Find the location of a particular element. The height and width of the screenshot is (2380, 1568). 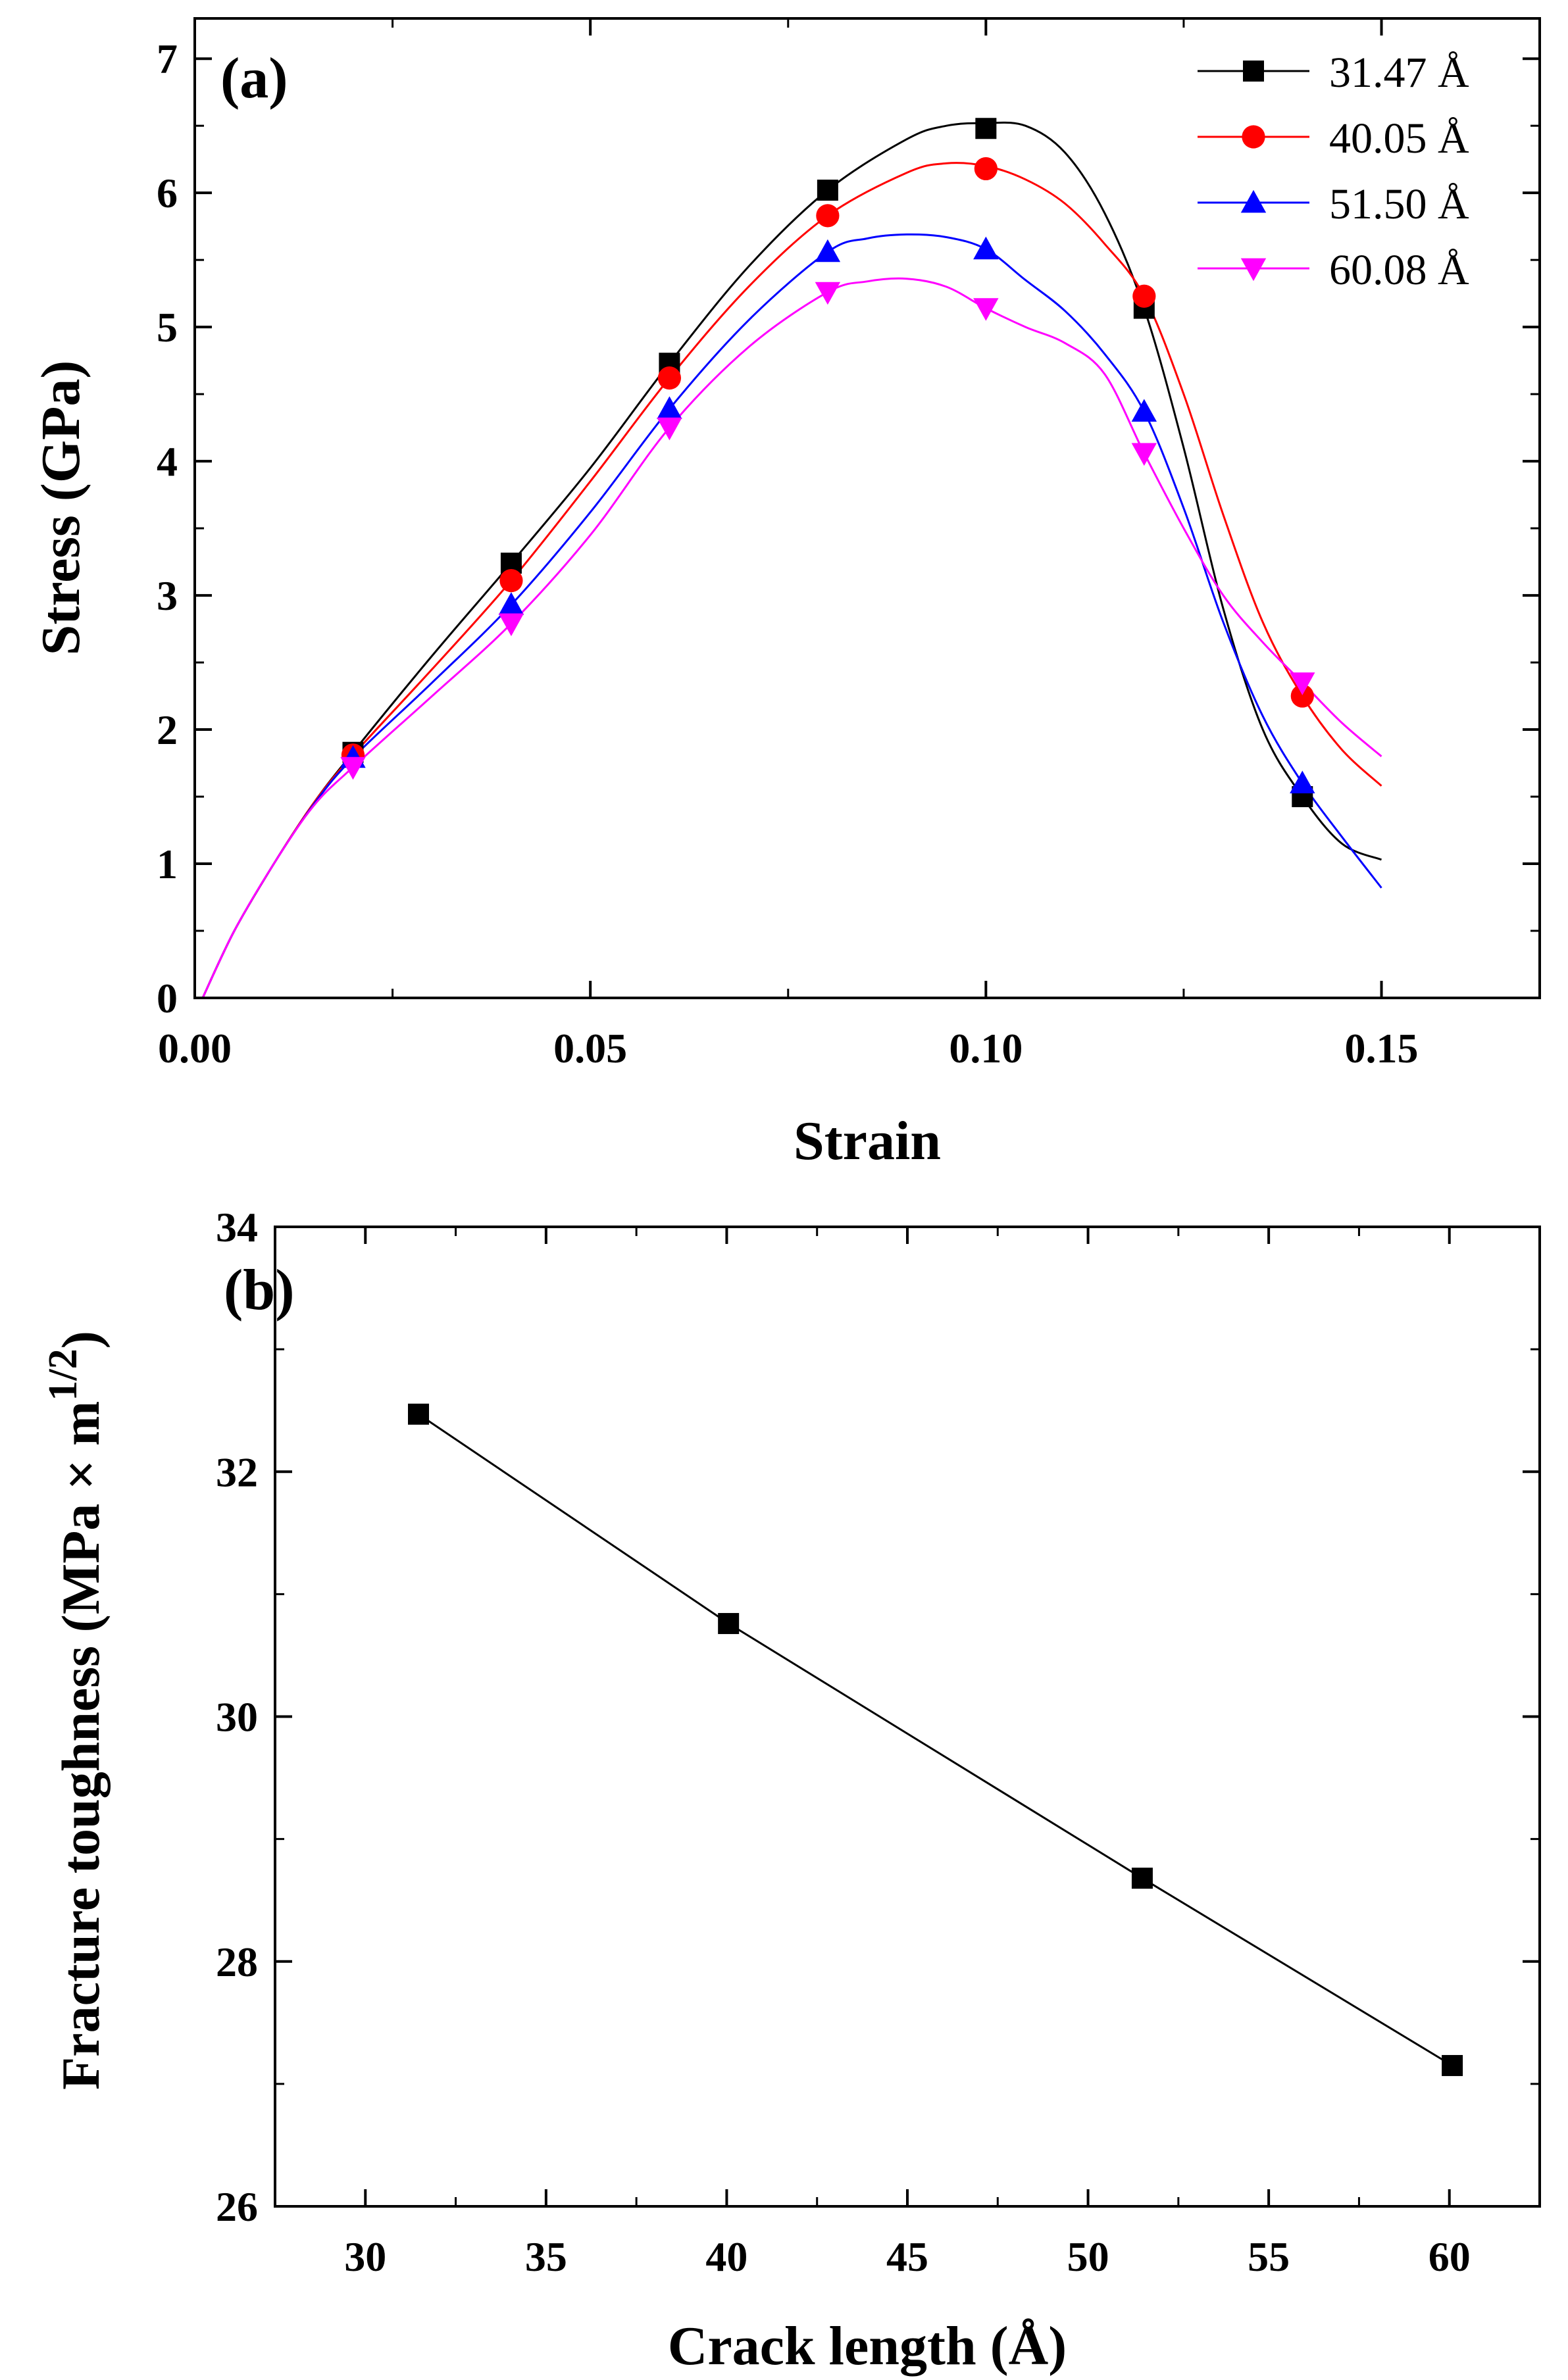

y-axis-label-close: ) is located at coordinates (81, 1340).